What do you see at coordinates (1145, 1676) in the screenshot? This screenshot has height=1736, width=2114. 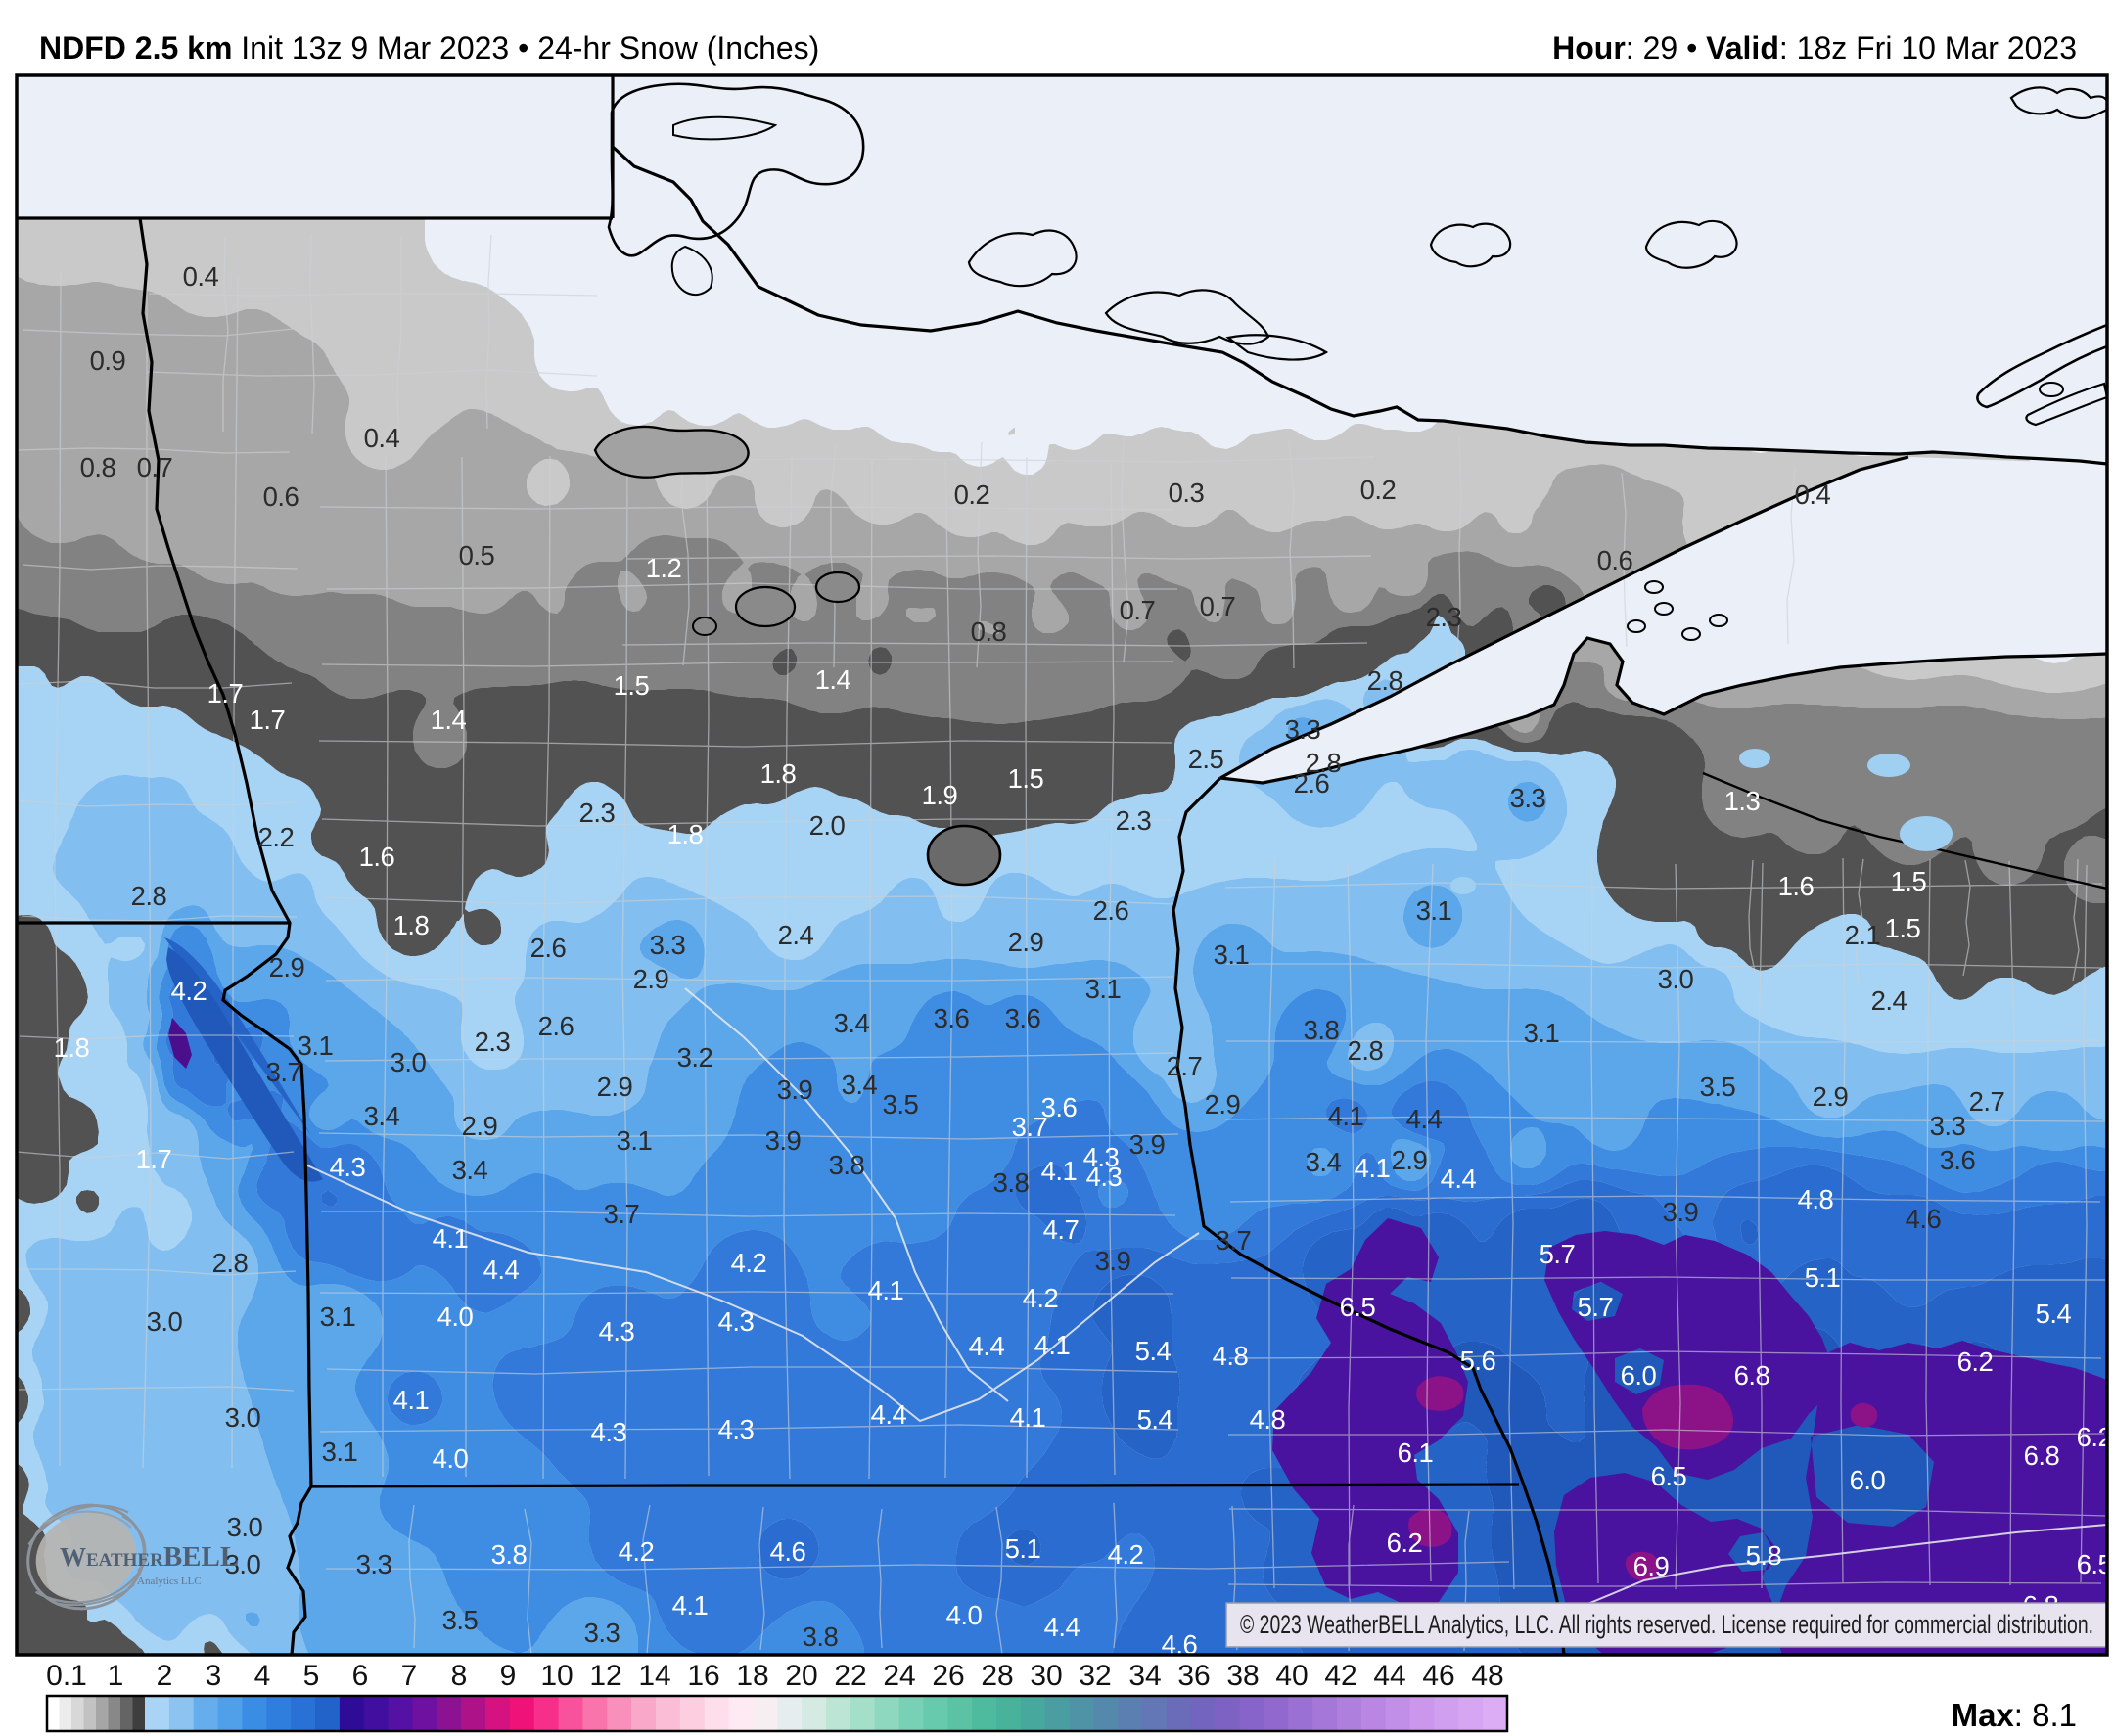 I see `svg-text: 34` at bounding box center [1145, 1676].